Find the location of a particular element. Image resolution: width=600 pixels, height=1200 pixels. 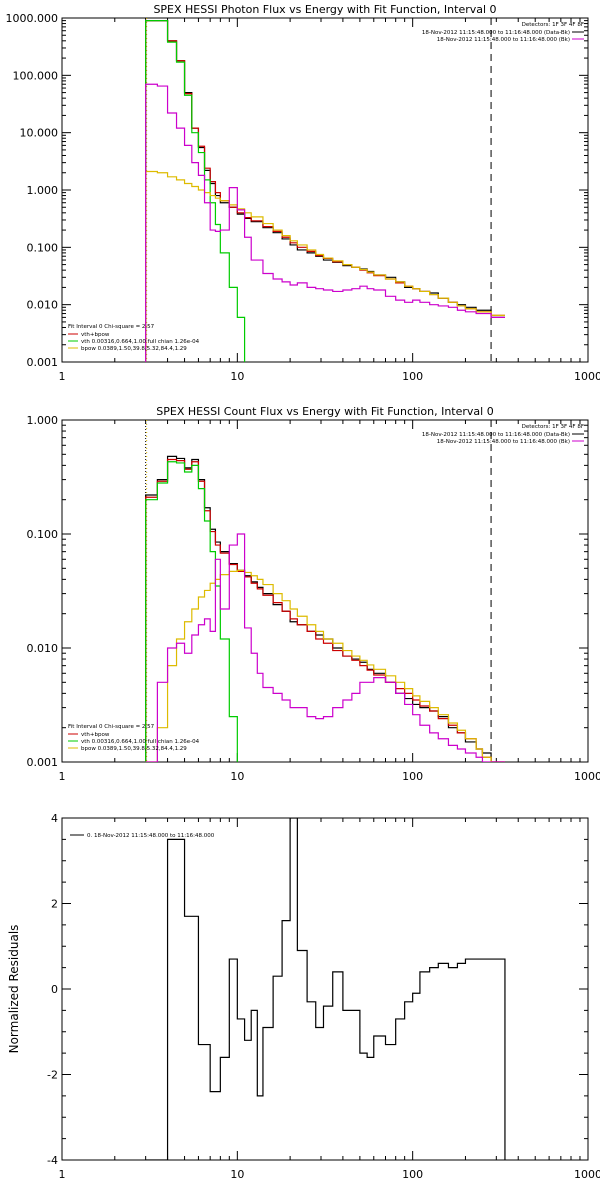

y-tick-label: -2 is located at coordinates (52, 1075).